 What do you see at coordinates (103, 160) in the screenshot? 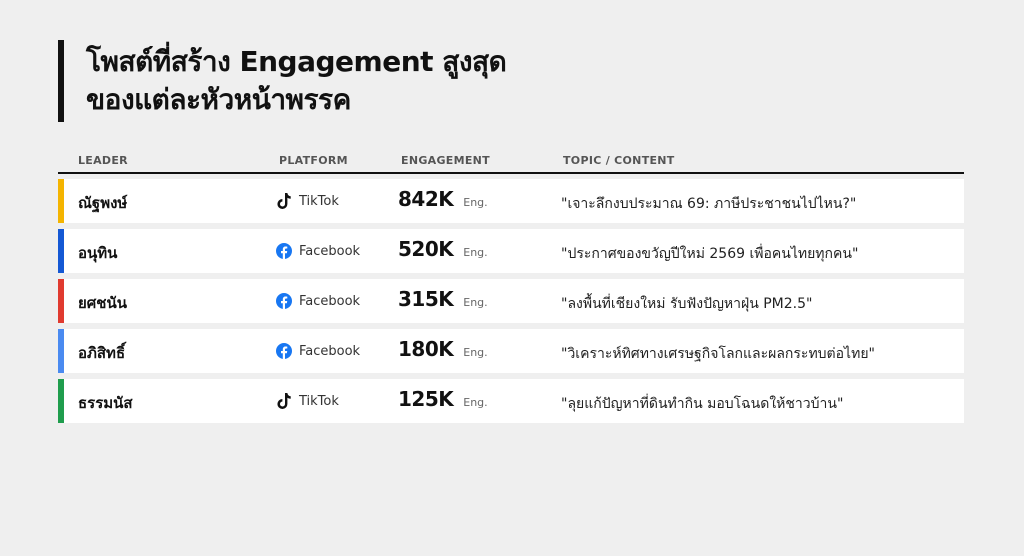
I see `column-header-leader: LEADER` at bounding box center [103, 160].